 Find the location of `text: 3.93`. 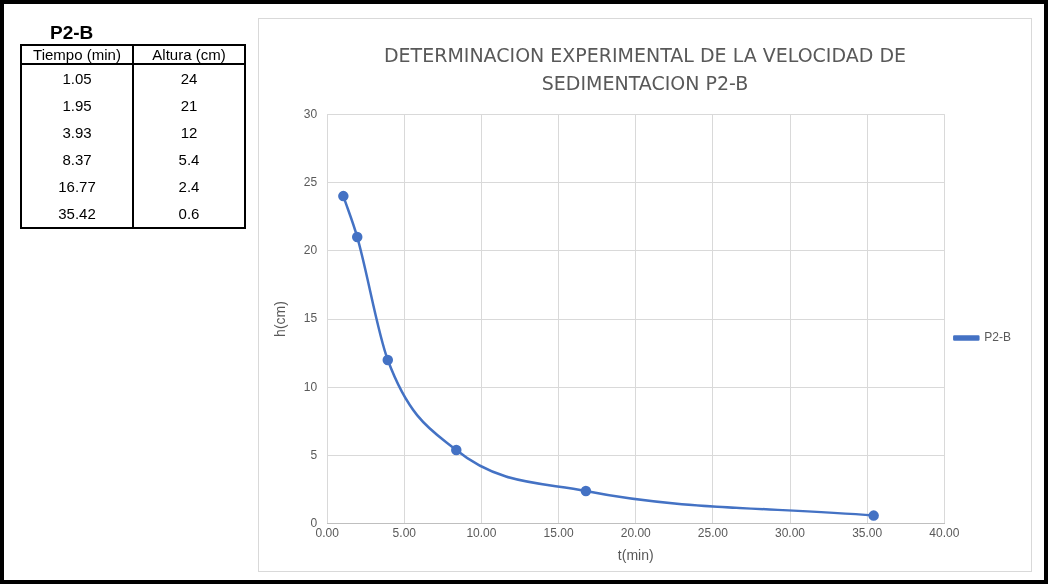

text: 3.93 is located at coordinates (77, 132).